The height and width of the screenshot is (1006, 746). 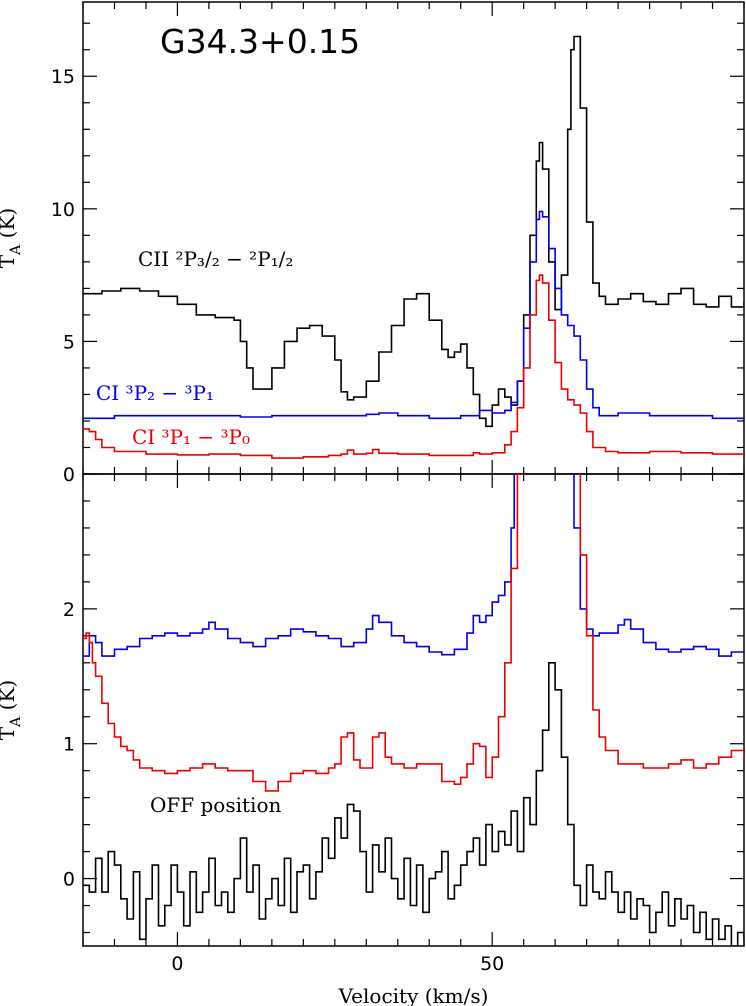 I want to click on annotation-off: OFF position, so click(x=215, y=805).